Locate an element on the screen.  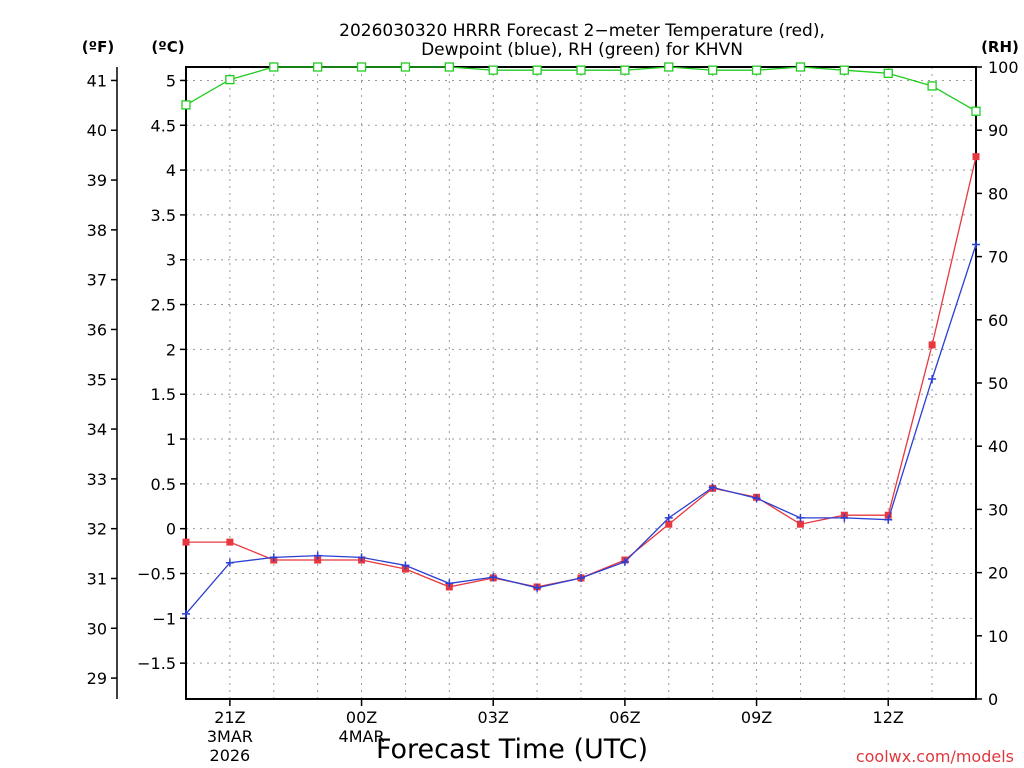
celsius-tick-label: 5 is located at coordinates (171, 80).